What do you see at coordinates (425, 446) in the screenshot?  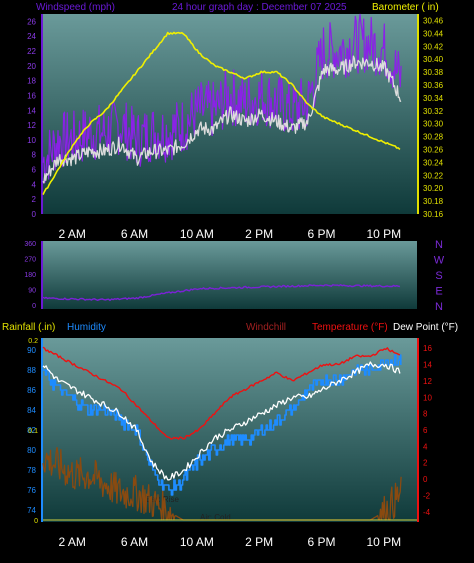 I see `temp-tick-label: 4` at bounding box center [425, 446].